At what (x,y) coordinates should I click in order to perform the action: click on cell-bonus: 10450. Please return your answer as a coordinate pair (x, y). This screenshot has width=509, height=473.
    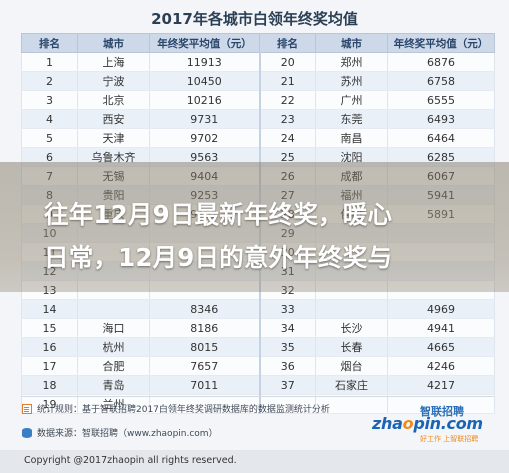
    Looking at the image, I should click on (204, 81).